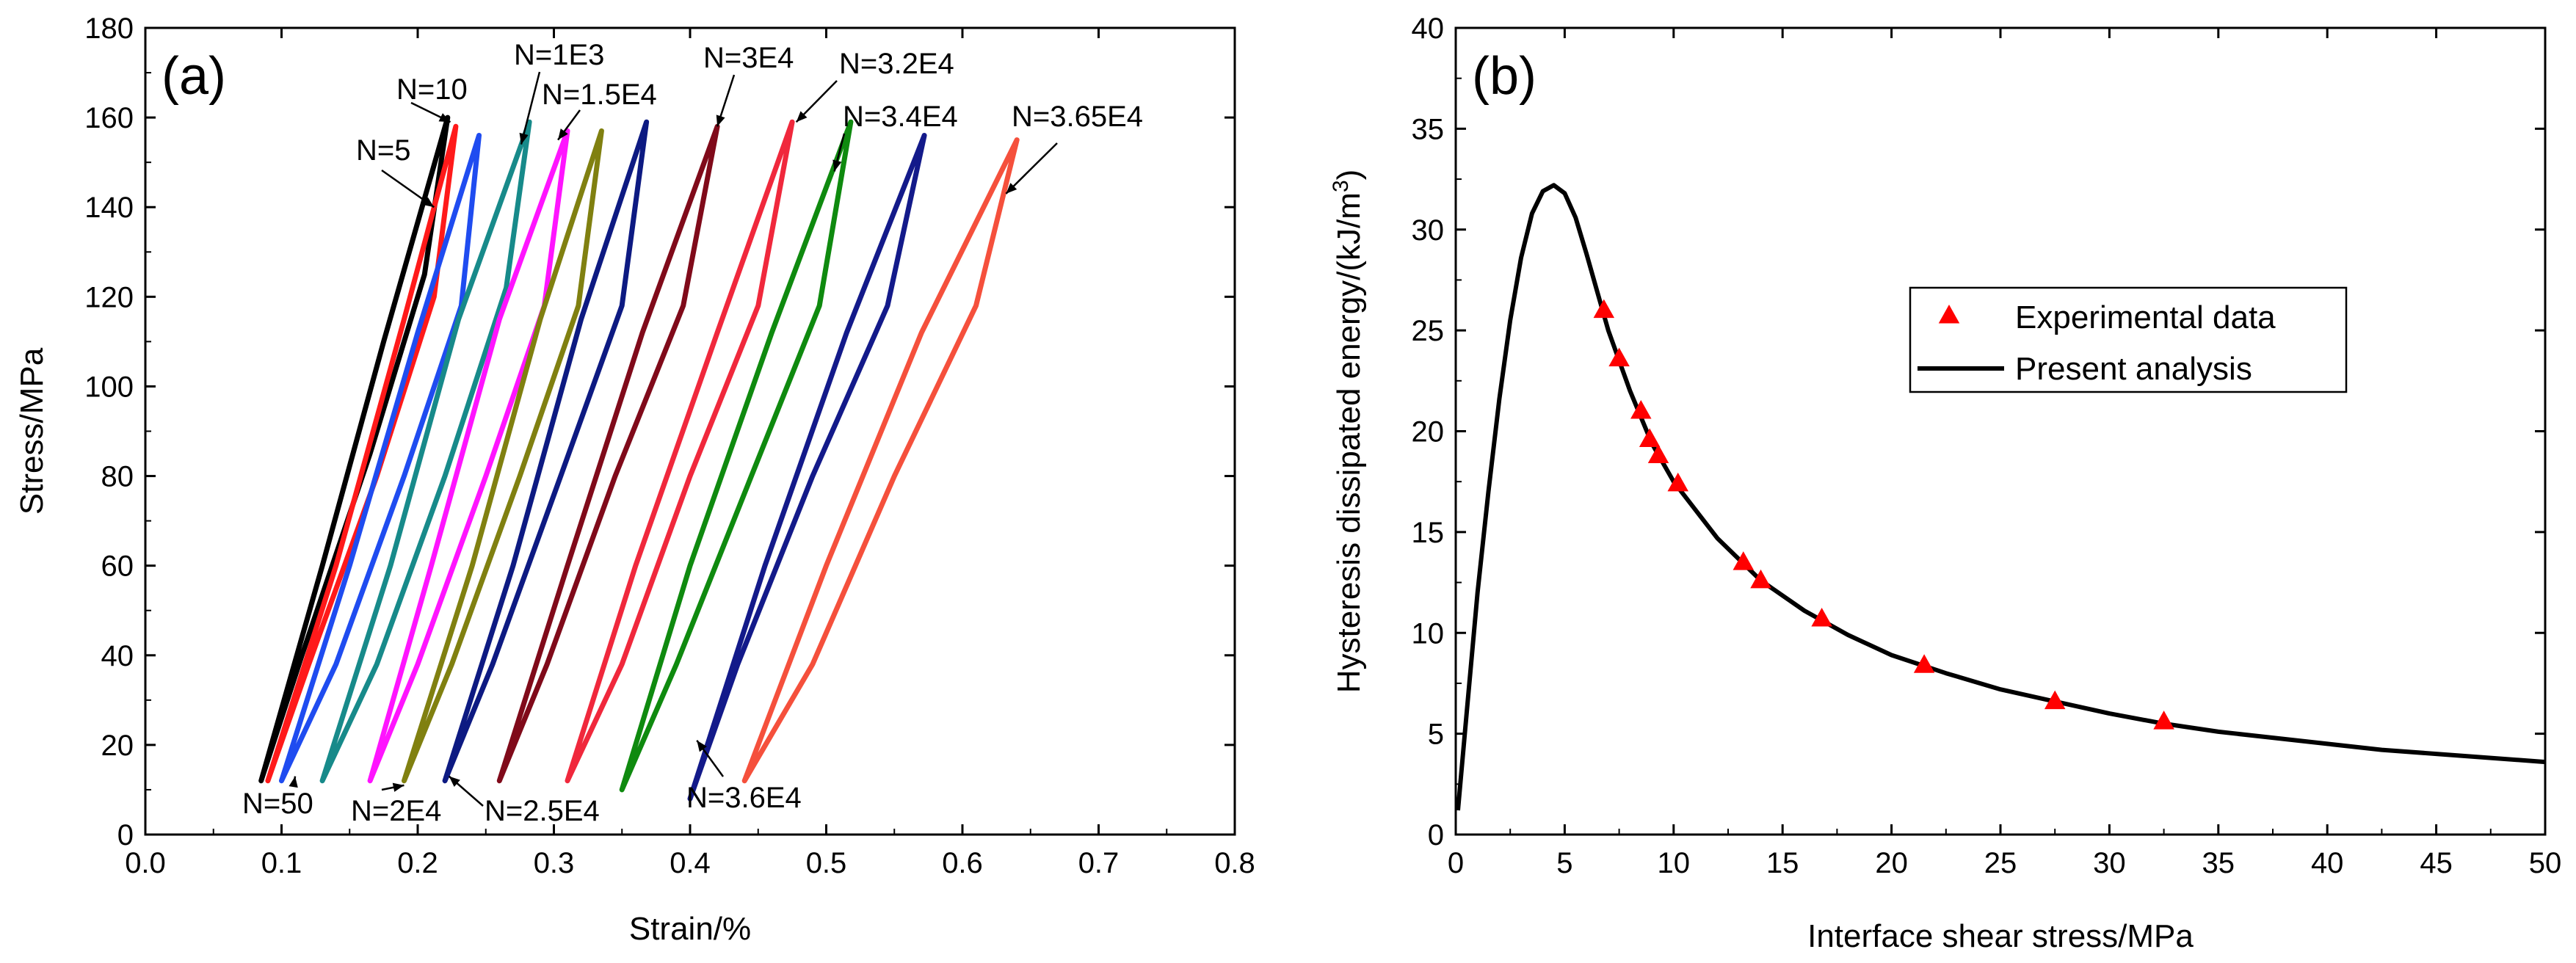 Image resolution: width=2576 pixels, height=963 pixels. I want to click on a-annotation-label: N=2E4, so click(396, 811).